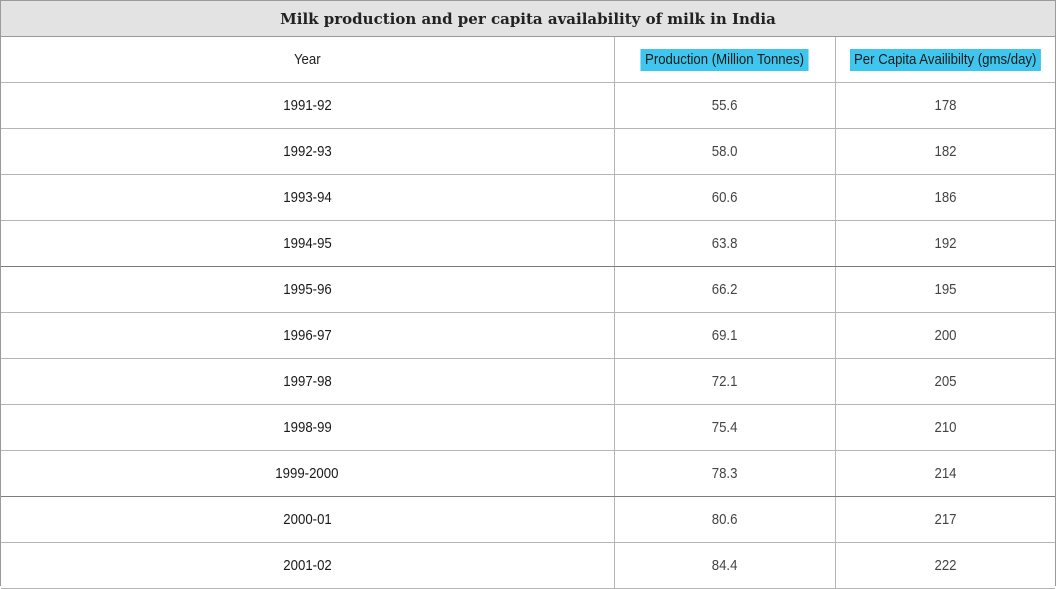  I want to click on year-cell-value: 1995-96, so click(307, 289).